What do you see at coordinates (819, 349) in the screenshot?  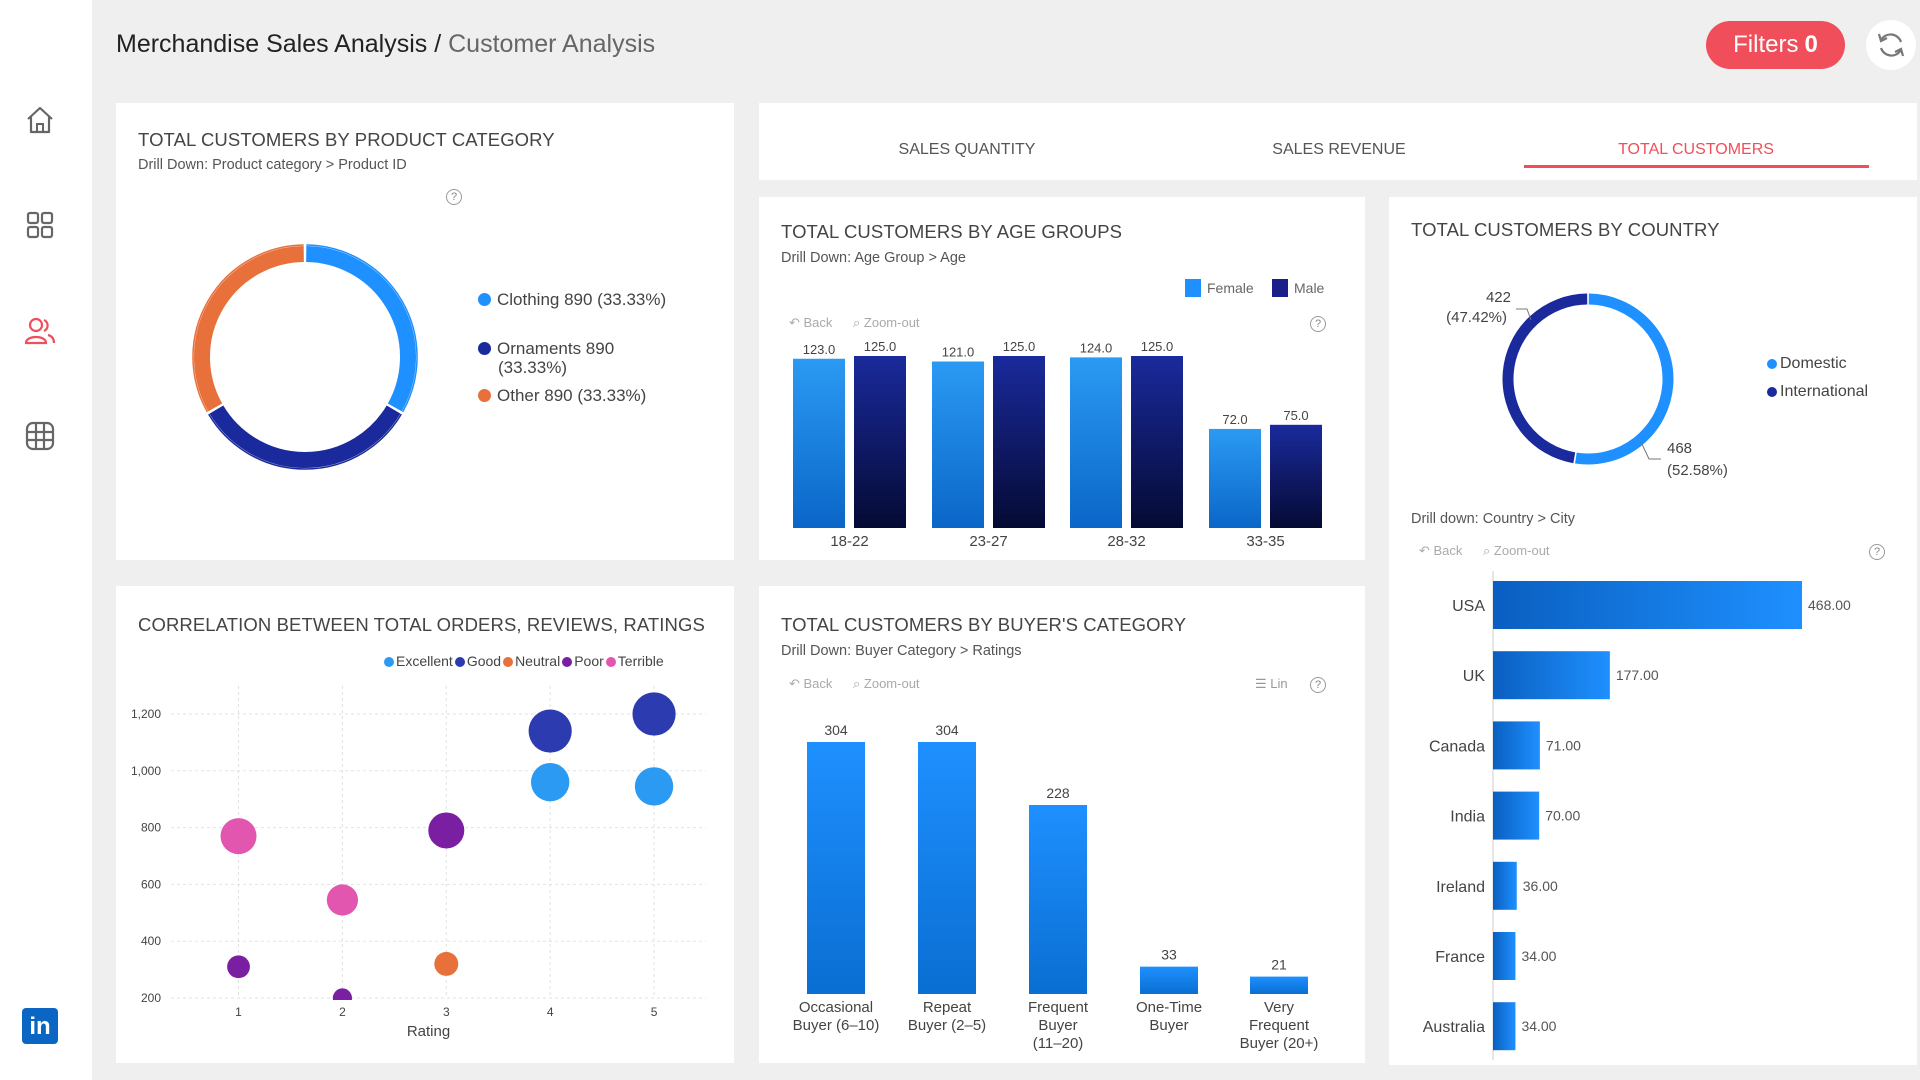 I see `bar-value-label: 123.0` at bounding box center [819, 349].